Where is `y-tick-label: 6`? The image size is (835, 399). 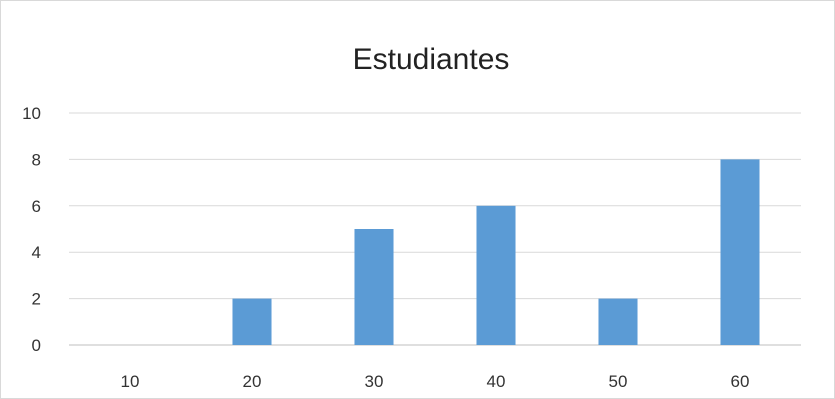
y-tick-label: 6 is located at coordinates (36, 206).